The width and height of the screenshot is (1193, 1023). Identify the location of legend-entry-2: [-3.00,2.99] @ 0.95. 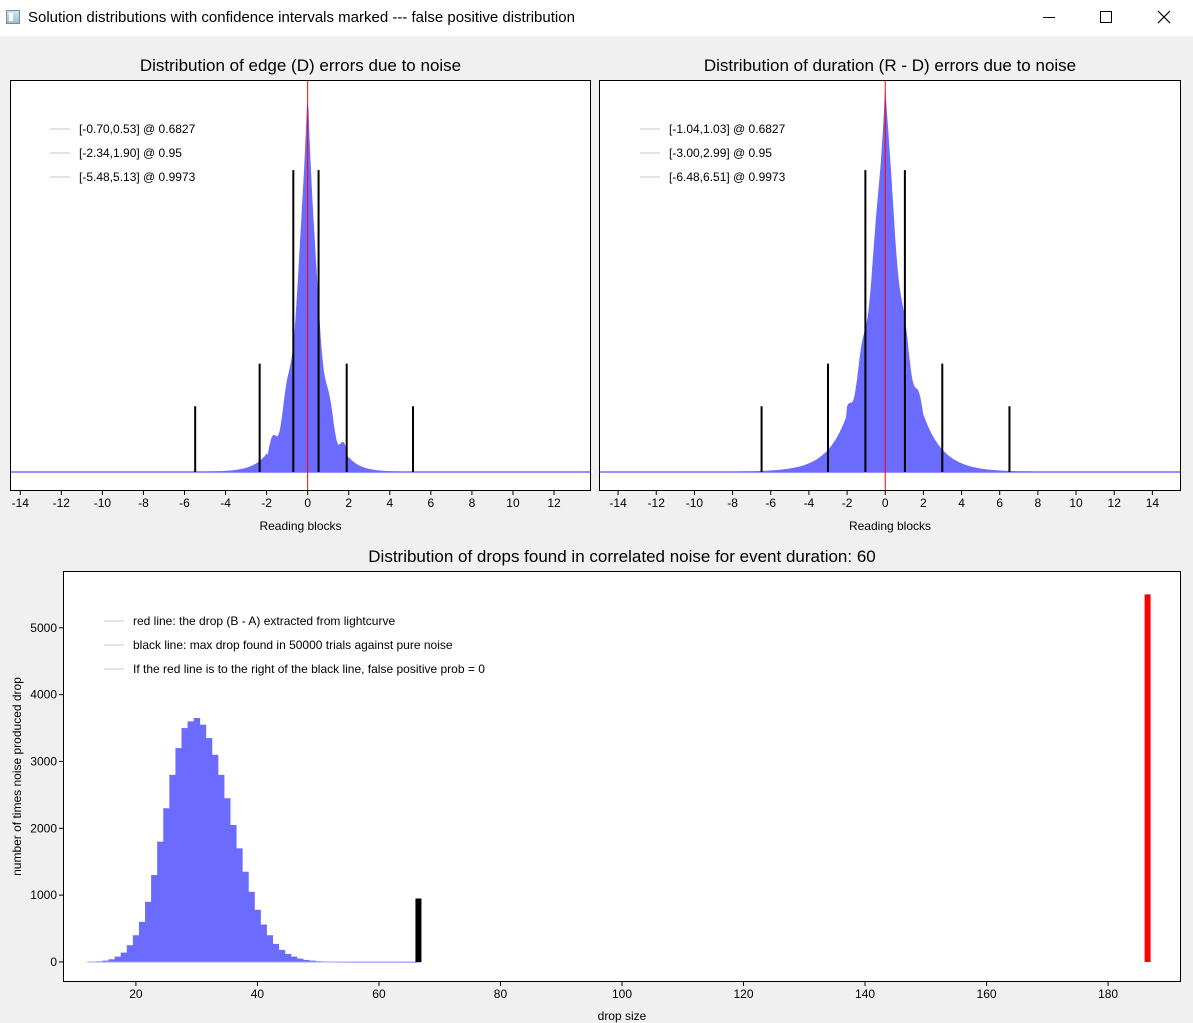
(720, 153).